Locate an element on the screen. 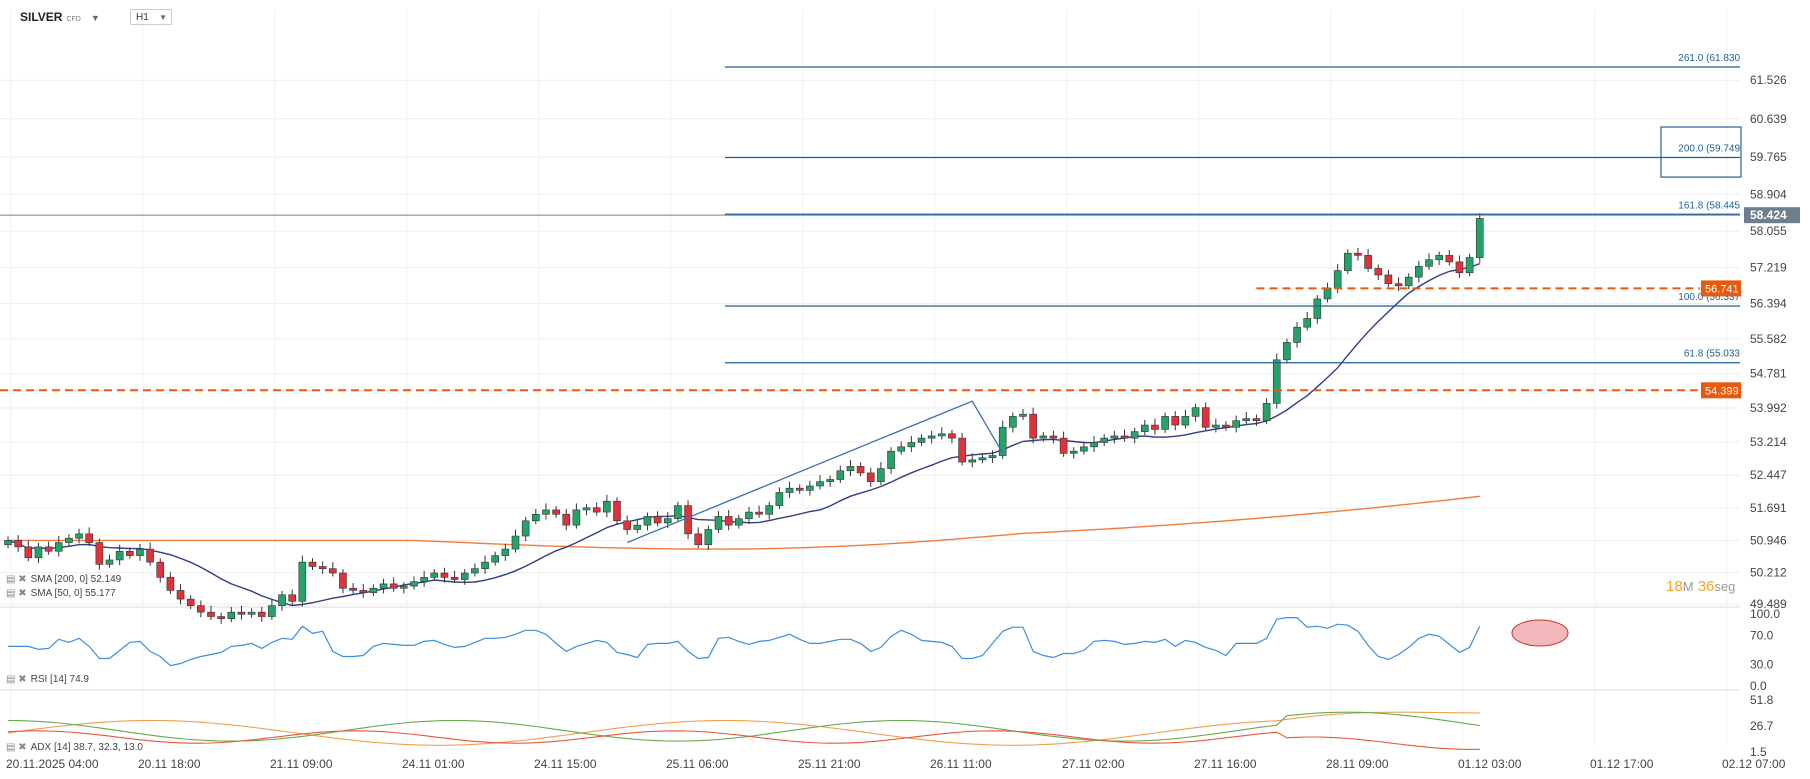 Image resolution: width=1810 pixels, height=779 pixels. y-tick-label: 54.781 is located at coordinates (1768, 374).